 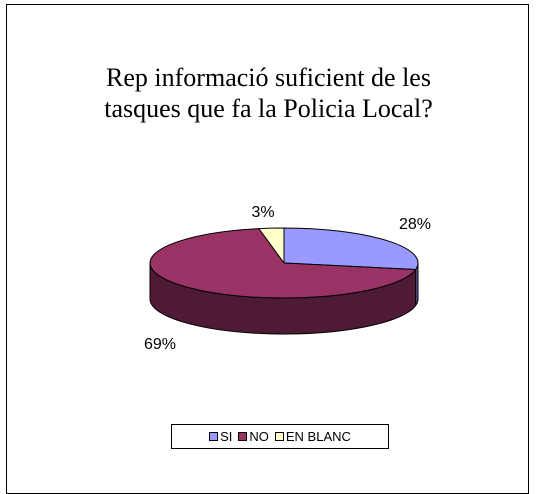 What do you see at coordinates (243, 436) in the screenshot?
I see `legend-swatch-no` at bounding box center [243, 436].